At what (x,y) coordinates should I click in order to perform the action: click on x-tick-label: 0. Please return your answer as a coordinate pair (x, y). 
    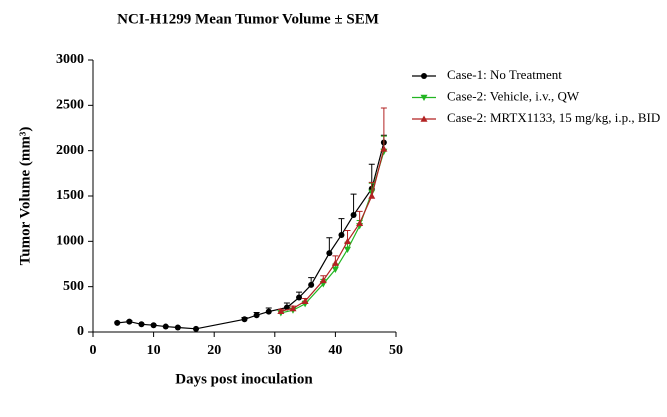
    Looking at the image, I should click on (93, 350).